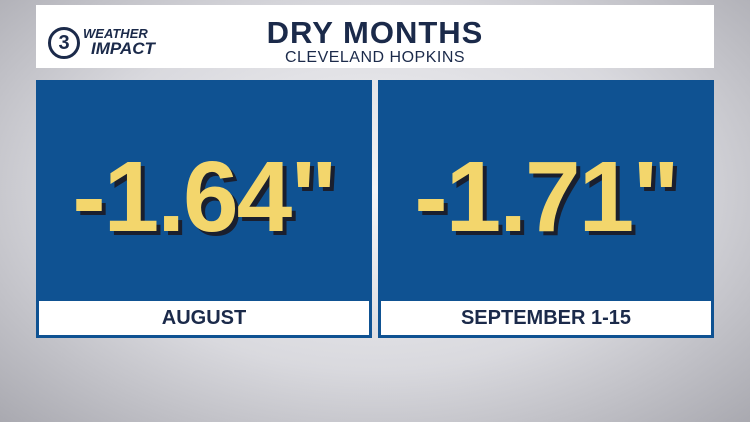 This screenshot has width=750, height=422. I want to click on panel-value: -1.64", so click(204, 197).